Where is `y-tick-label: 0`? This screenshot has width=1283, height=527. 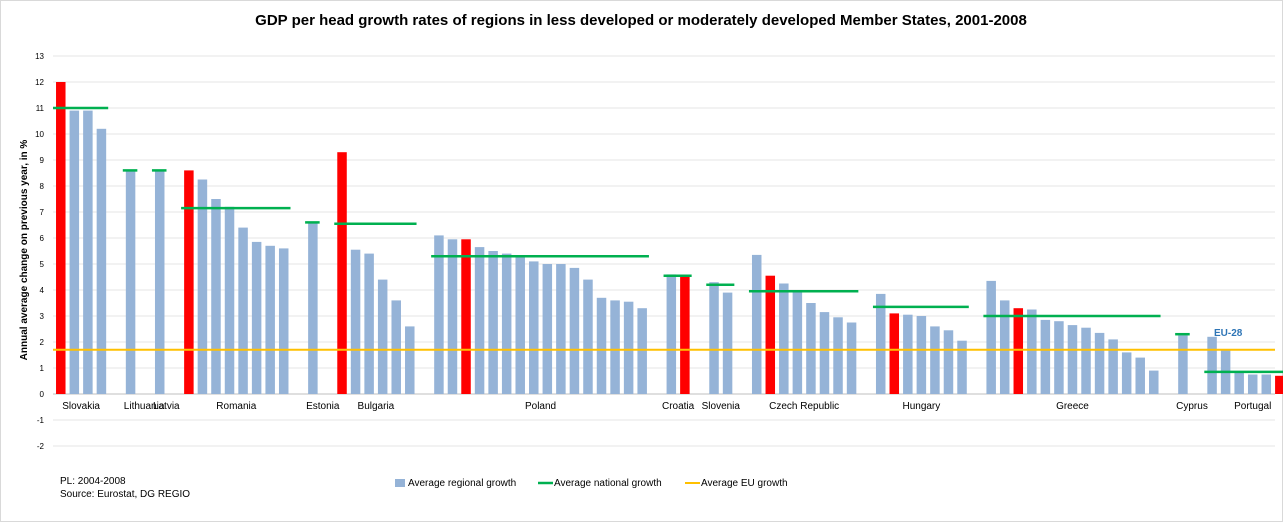
y-tick-label: 0 is located at coordinates (42, 394).